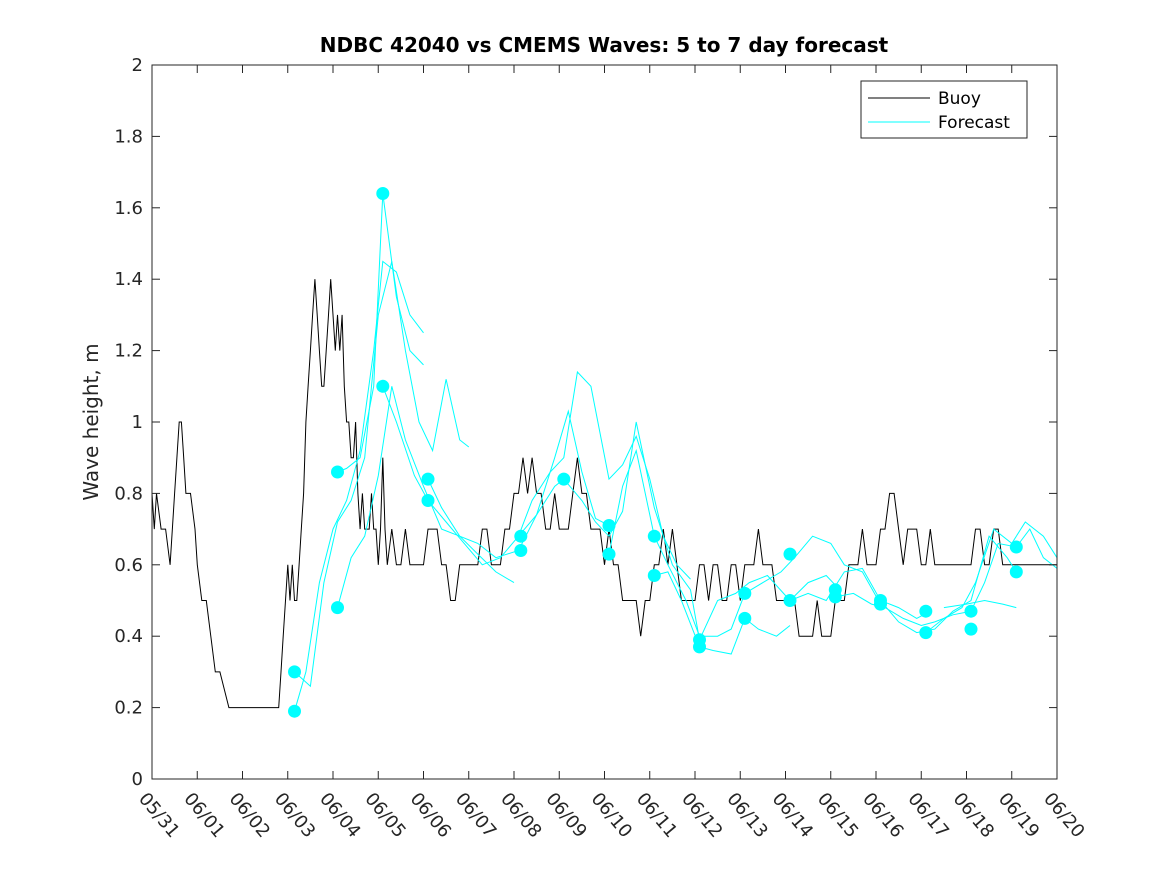  What do you see at coordinates (137, 422) in the screenshot?
I see `y-tick-label: 1` at bounding box center [137, 422].